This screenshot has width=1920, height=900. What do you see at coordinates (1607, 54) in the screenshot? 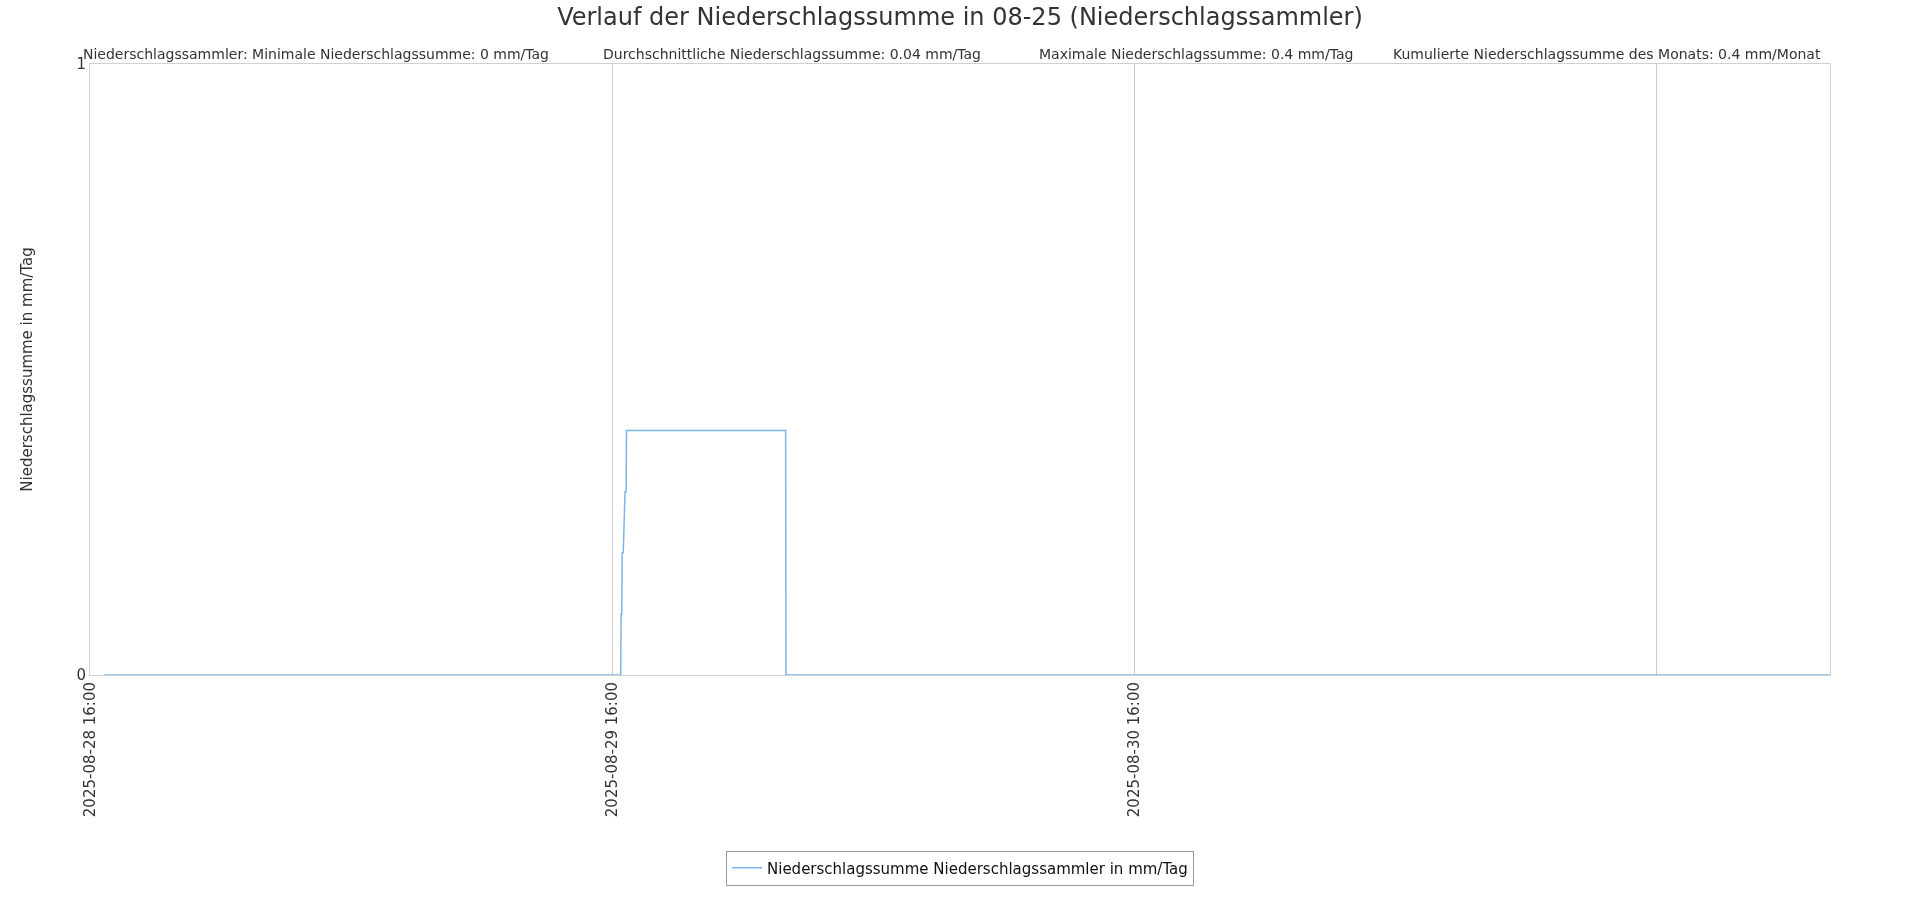
I see `text: Kumulierte Niederschlagssumme des Monats: 0.4 mm/Monat` at bounding box center [1607, 54].